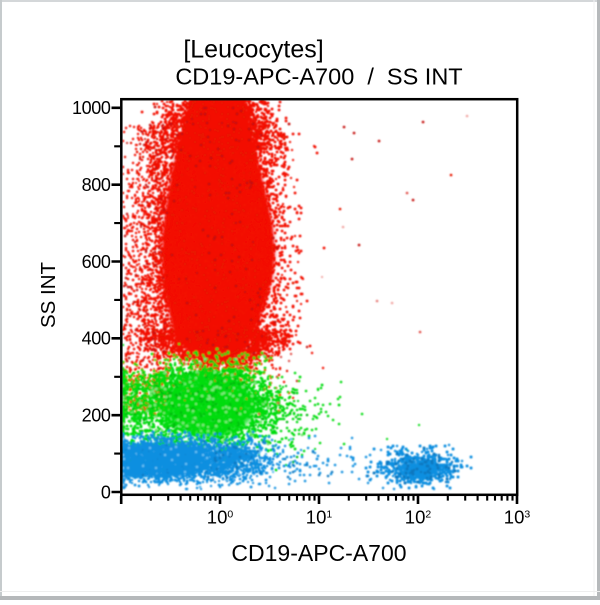 Image resolution: width=600 pixels, height=605 pixels. I want to click on svg-text: 0, so click(106, 492).